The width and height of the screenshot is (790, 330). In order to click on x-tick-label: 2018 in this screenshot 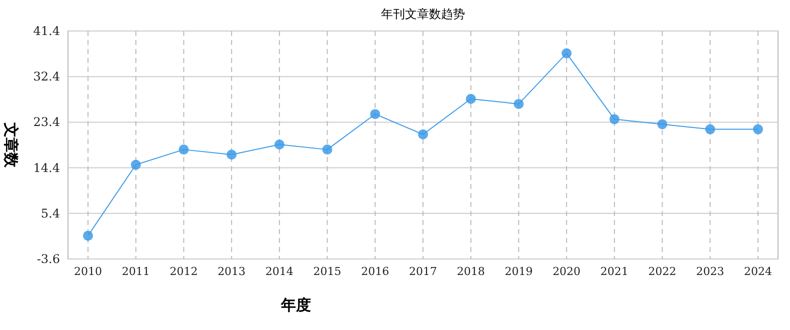, I will do `click(470, 271)`.